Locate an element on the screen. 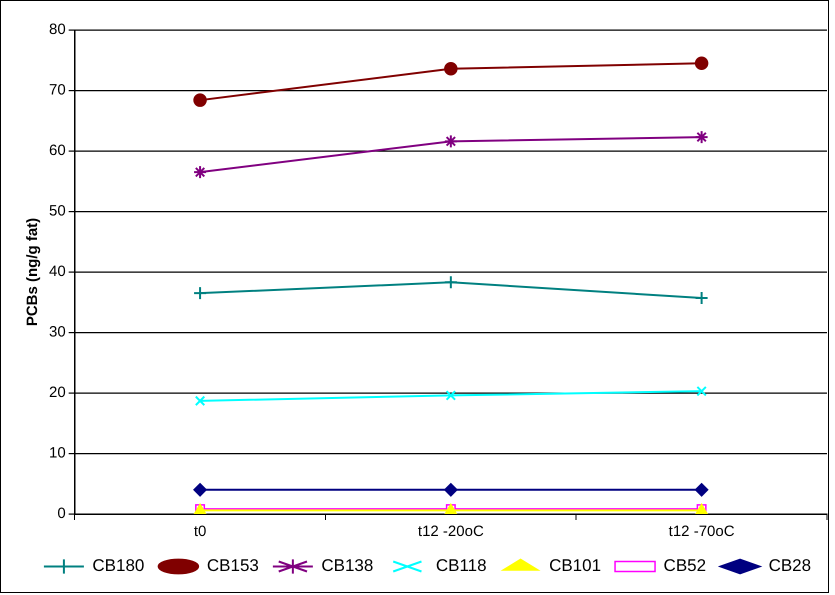  x-tick-label: t0 is located at coordinates (200, 531).